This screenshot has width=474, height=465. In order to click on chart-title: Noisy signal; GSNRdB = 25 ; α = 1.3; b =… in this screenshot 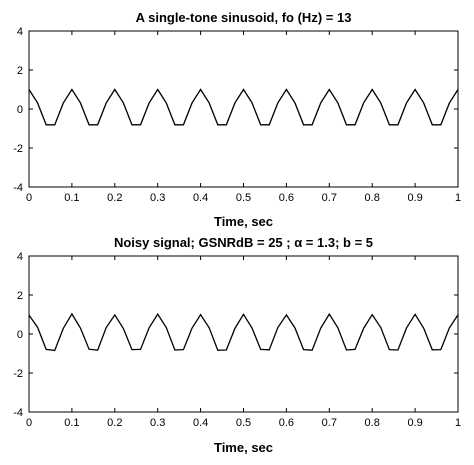, I will do `click(243, 242)`.